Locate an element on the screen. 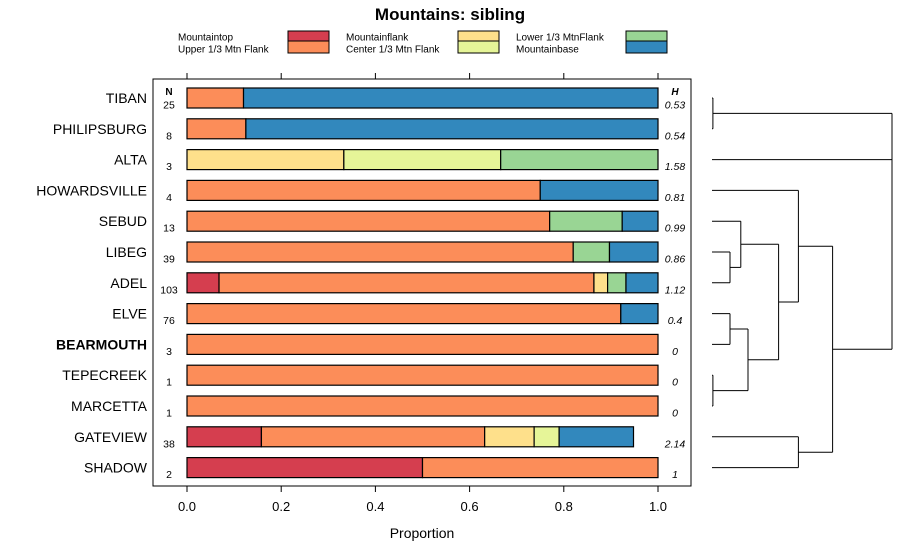 The image size is (900, 560). x-axis-title: Proportion is located at coordinates (422, 533).